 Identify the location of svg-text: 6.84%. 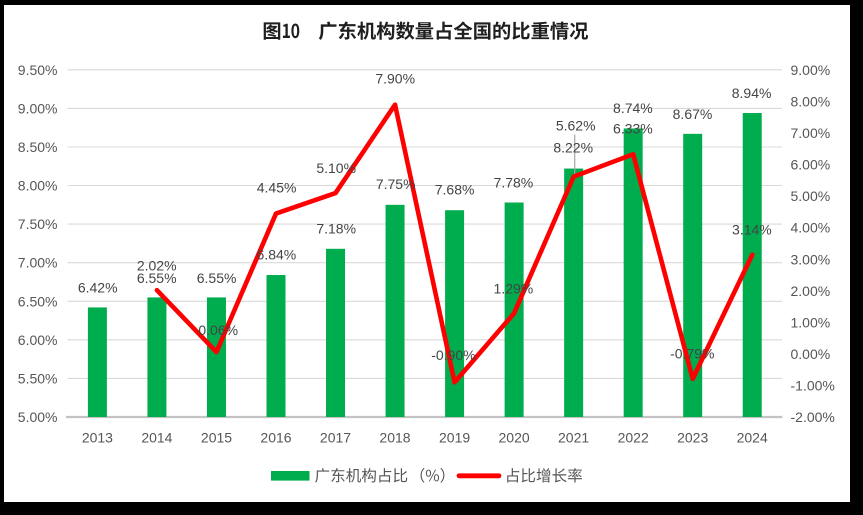
(277, 255).